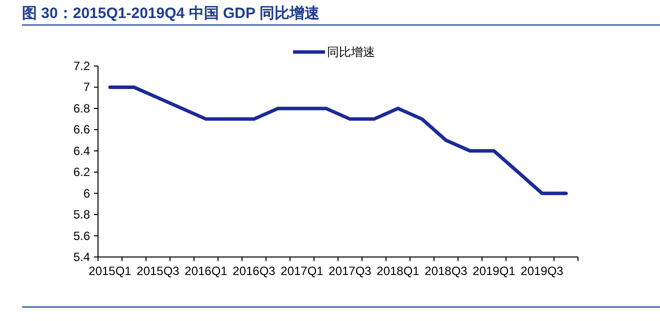 Image resolution: width=660 pixels, height=321 pixels. What do you see at coordinates (351, 52) in the screenshot?
I see `legend-label: 同比增速` at bounding box center [351, 52].